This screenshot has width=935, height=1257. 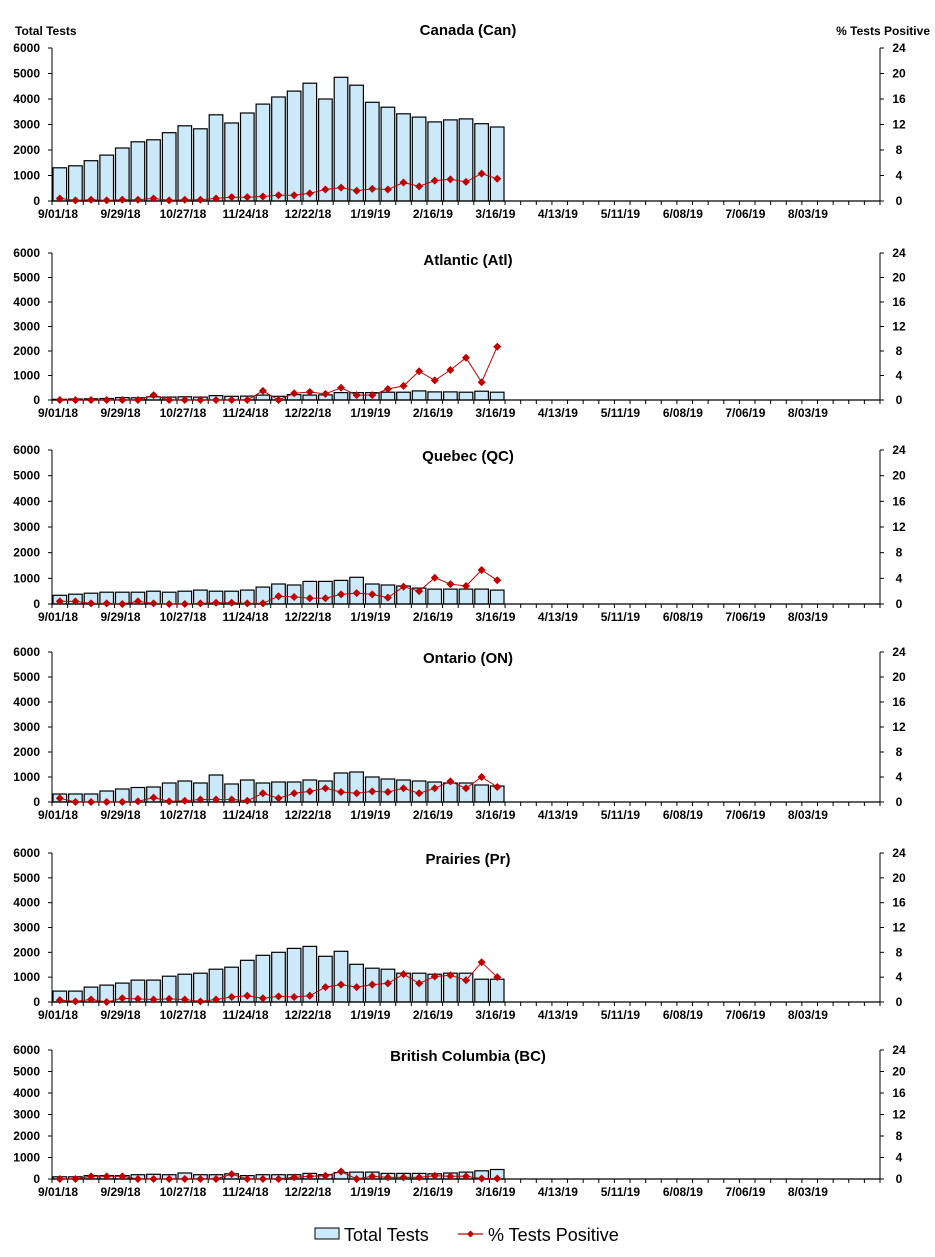 I want to click on right-tick-label: 8, so click(x=899, y=752).